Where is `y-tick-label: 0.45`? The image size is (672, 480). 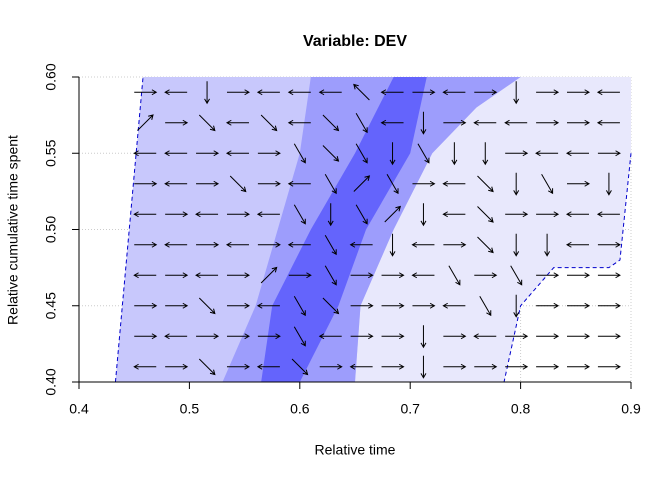
y-tick-label: 0.45 is located at coordinates (51, 305).